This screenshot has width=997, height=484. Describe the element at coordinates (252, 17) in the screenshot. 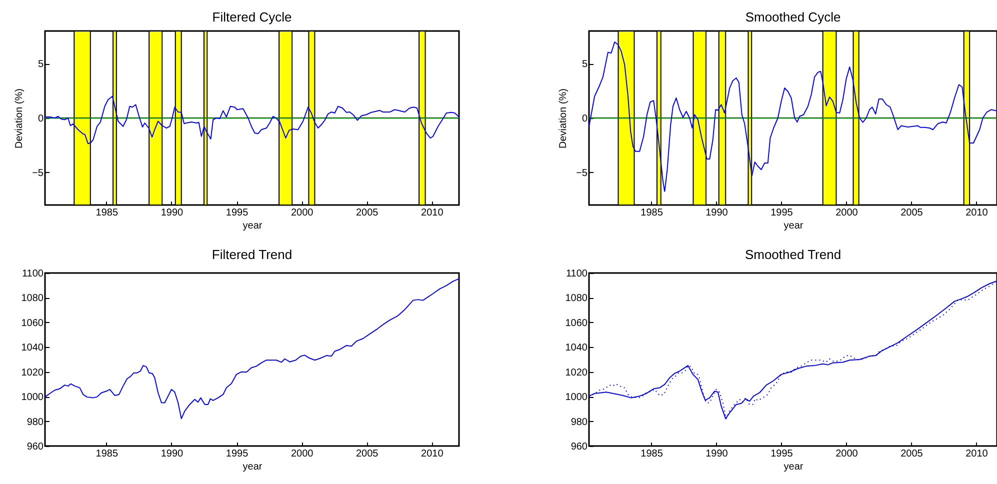

I see `chart-title: Filtered Cycle` at that location.